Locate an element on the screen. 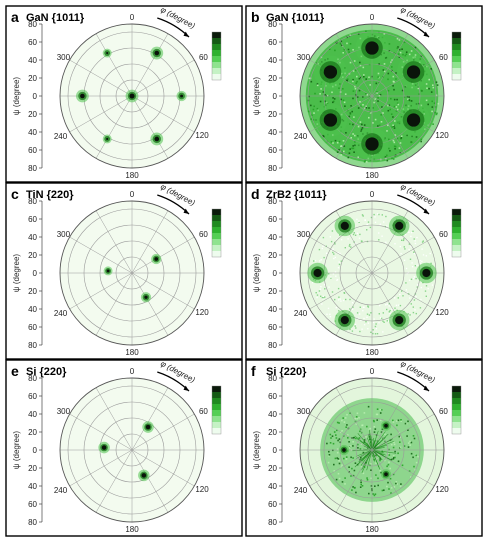 This screenshot has width=487, height=550. polar-grid is located at coordinates (132, 273).